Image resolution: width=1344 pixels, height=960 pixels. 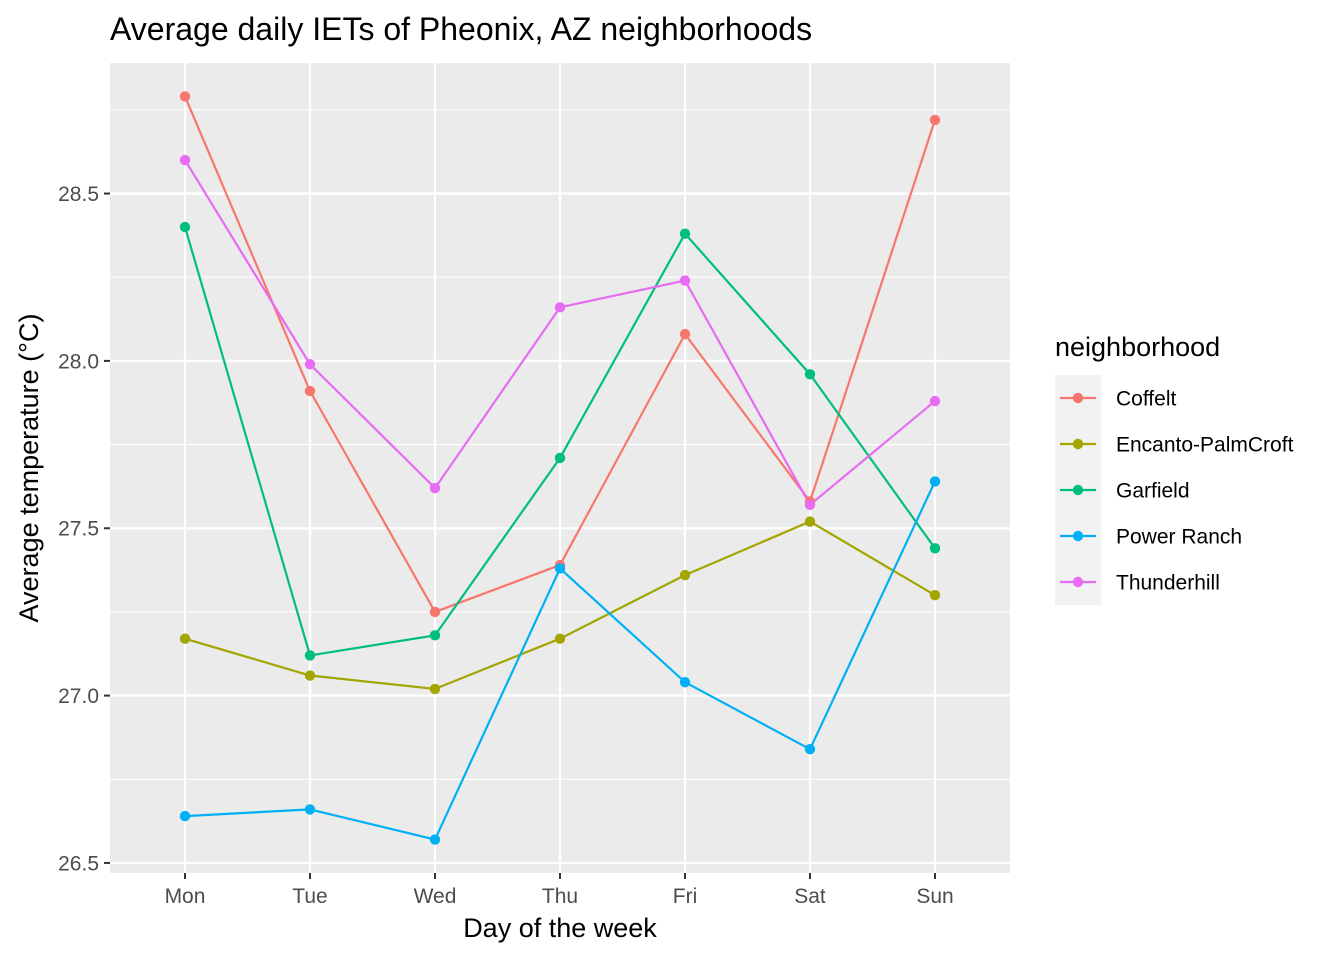 What do you see at coordinates (1078, 582) in the screenshot?
I see `legend-key-point-thunderhill` at bounding box center [1078, 582].